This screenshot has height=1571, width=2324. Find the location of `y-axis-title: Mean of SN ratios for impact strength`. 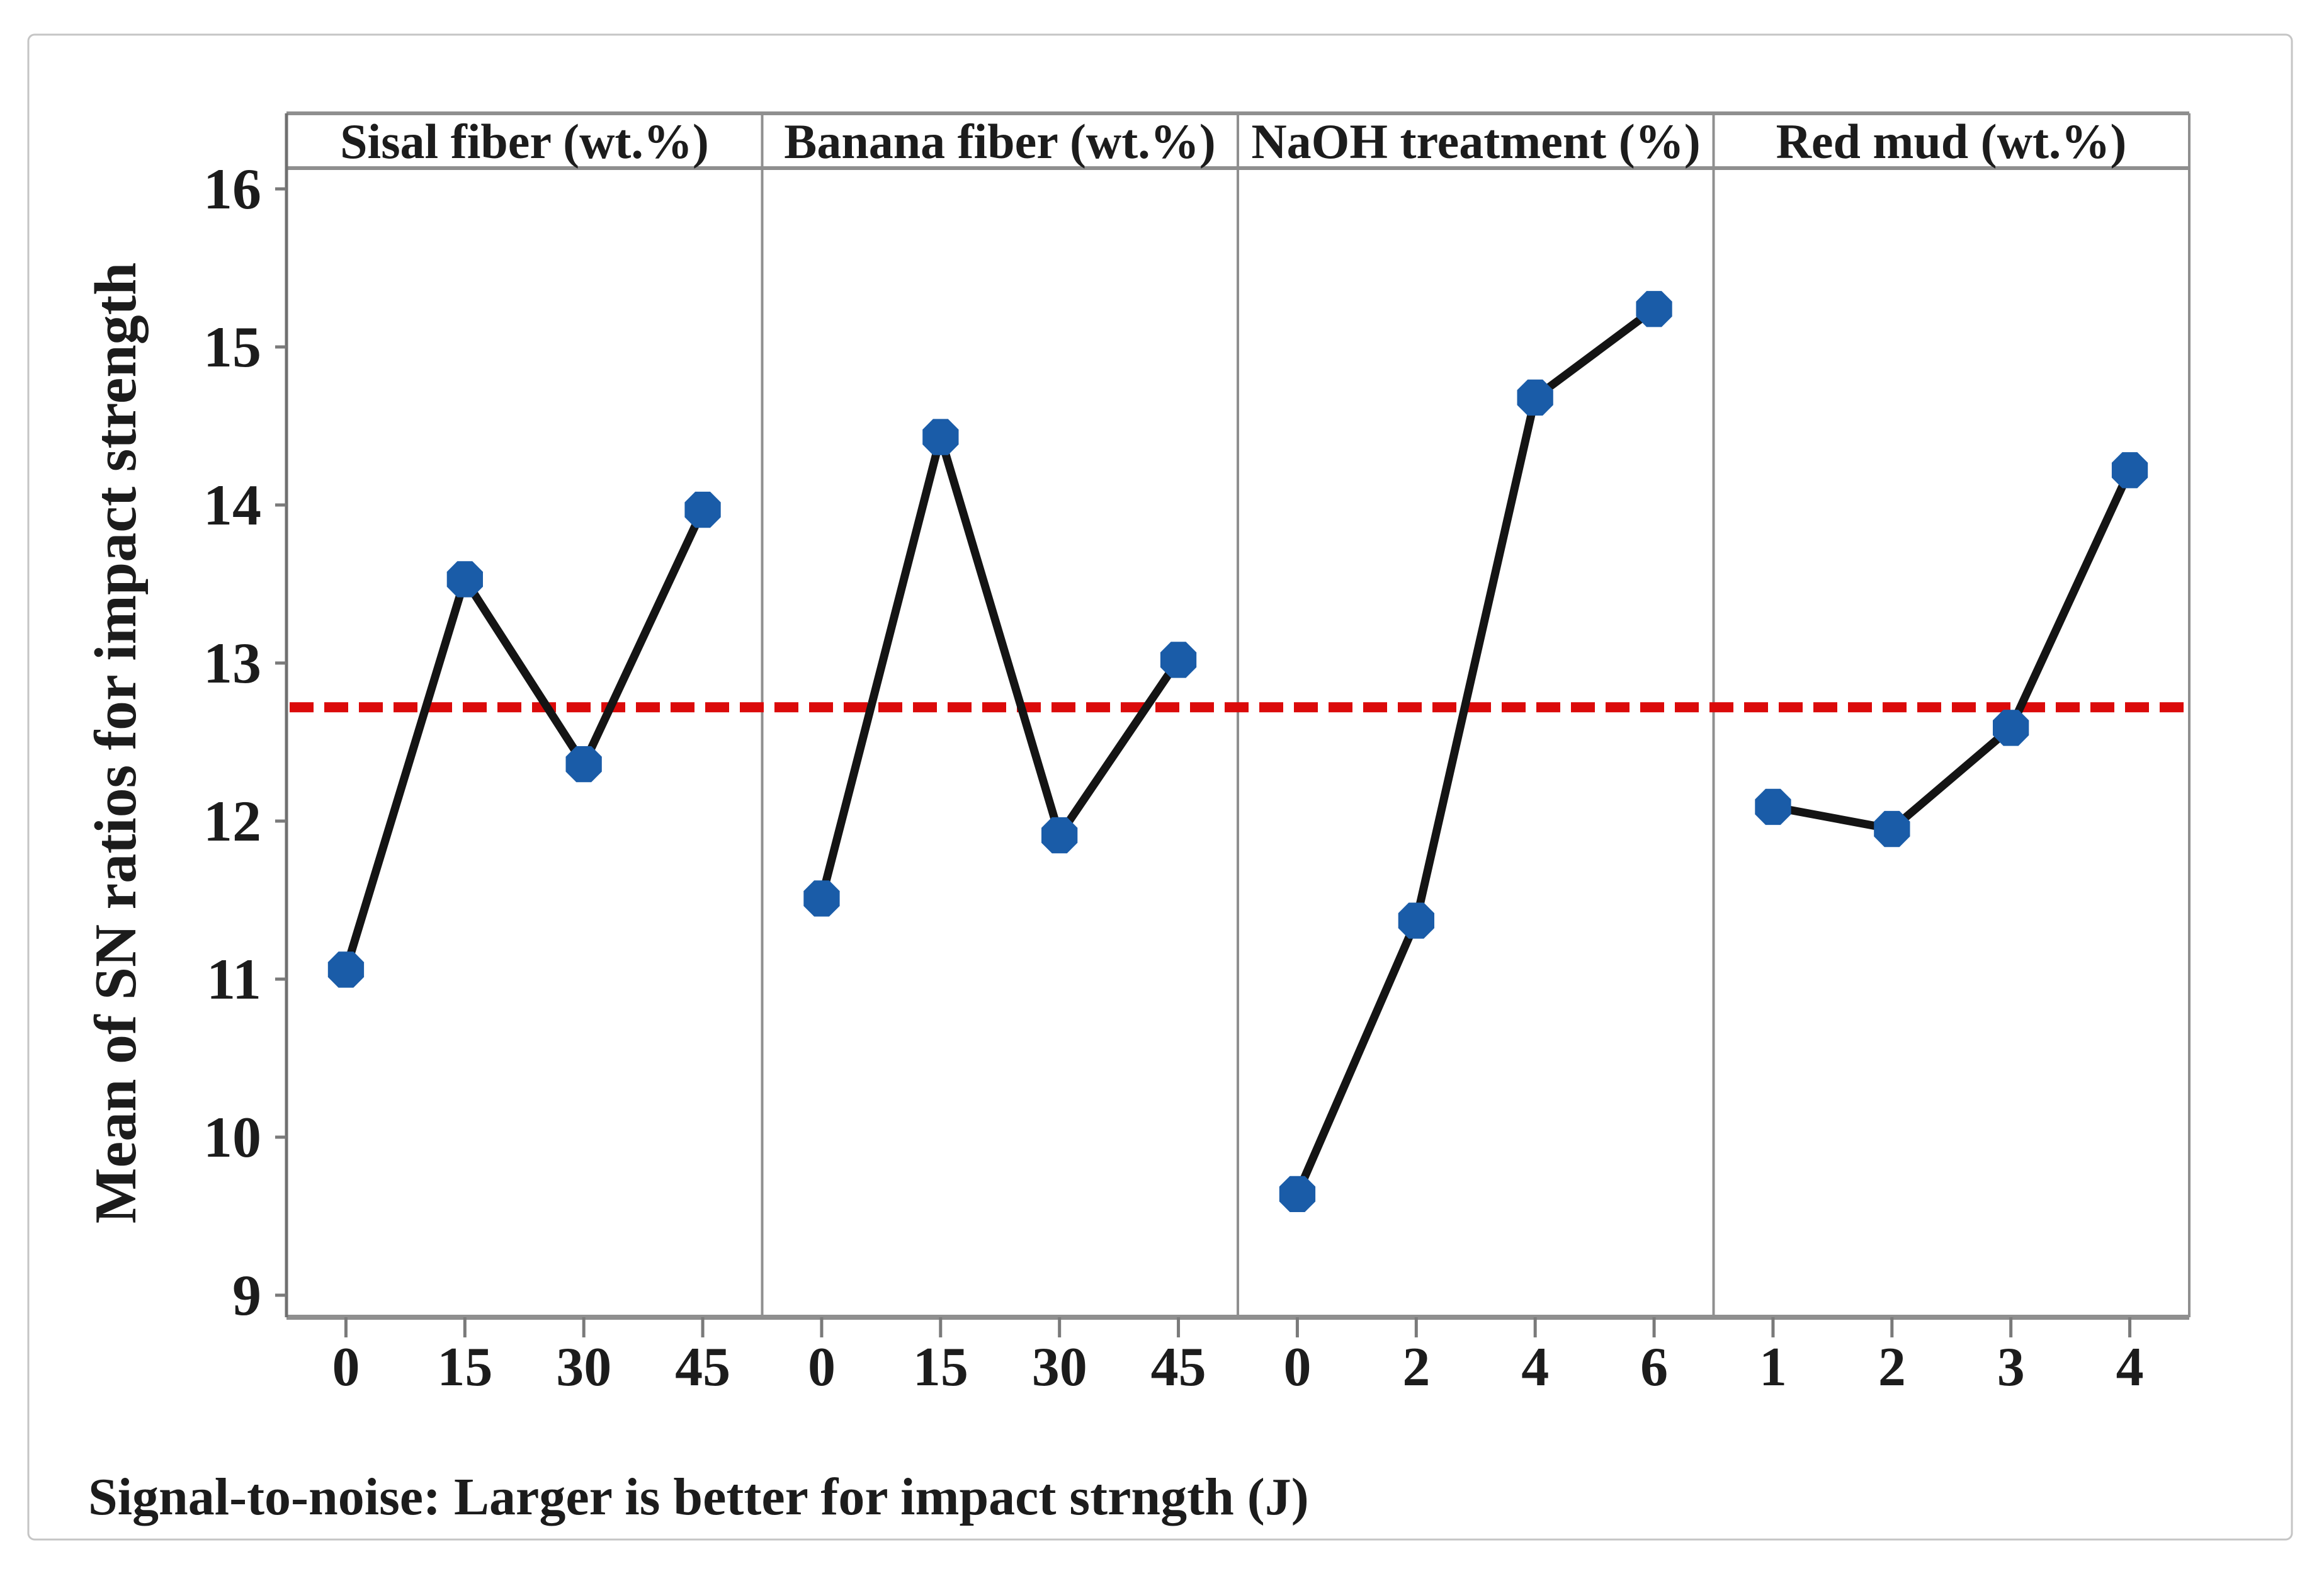

y-axis-title: Mean of SN ratios for impact strength is located at coordinates (116, 743).